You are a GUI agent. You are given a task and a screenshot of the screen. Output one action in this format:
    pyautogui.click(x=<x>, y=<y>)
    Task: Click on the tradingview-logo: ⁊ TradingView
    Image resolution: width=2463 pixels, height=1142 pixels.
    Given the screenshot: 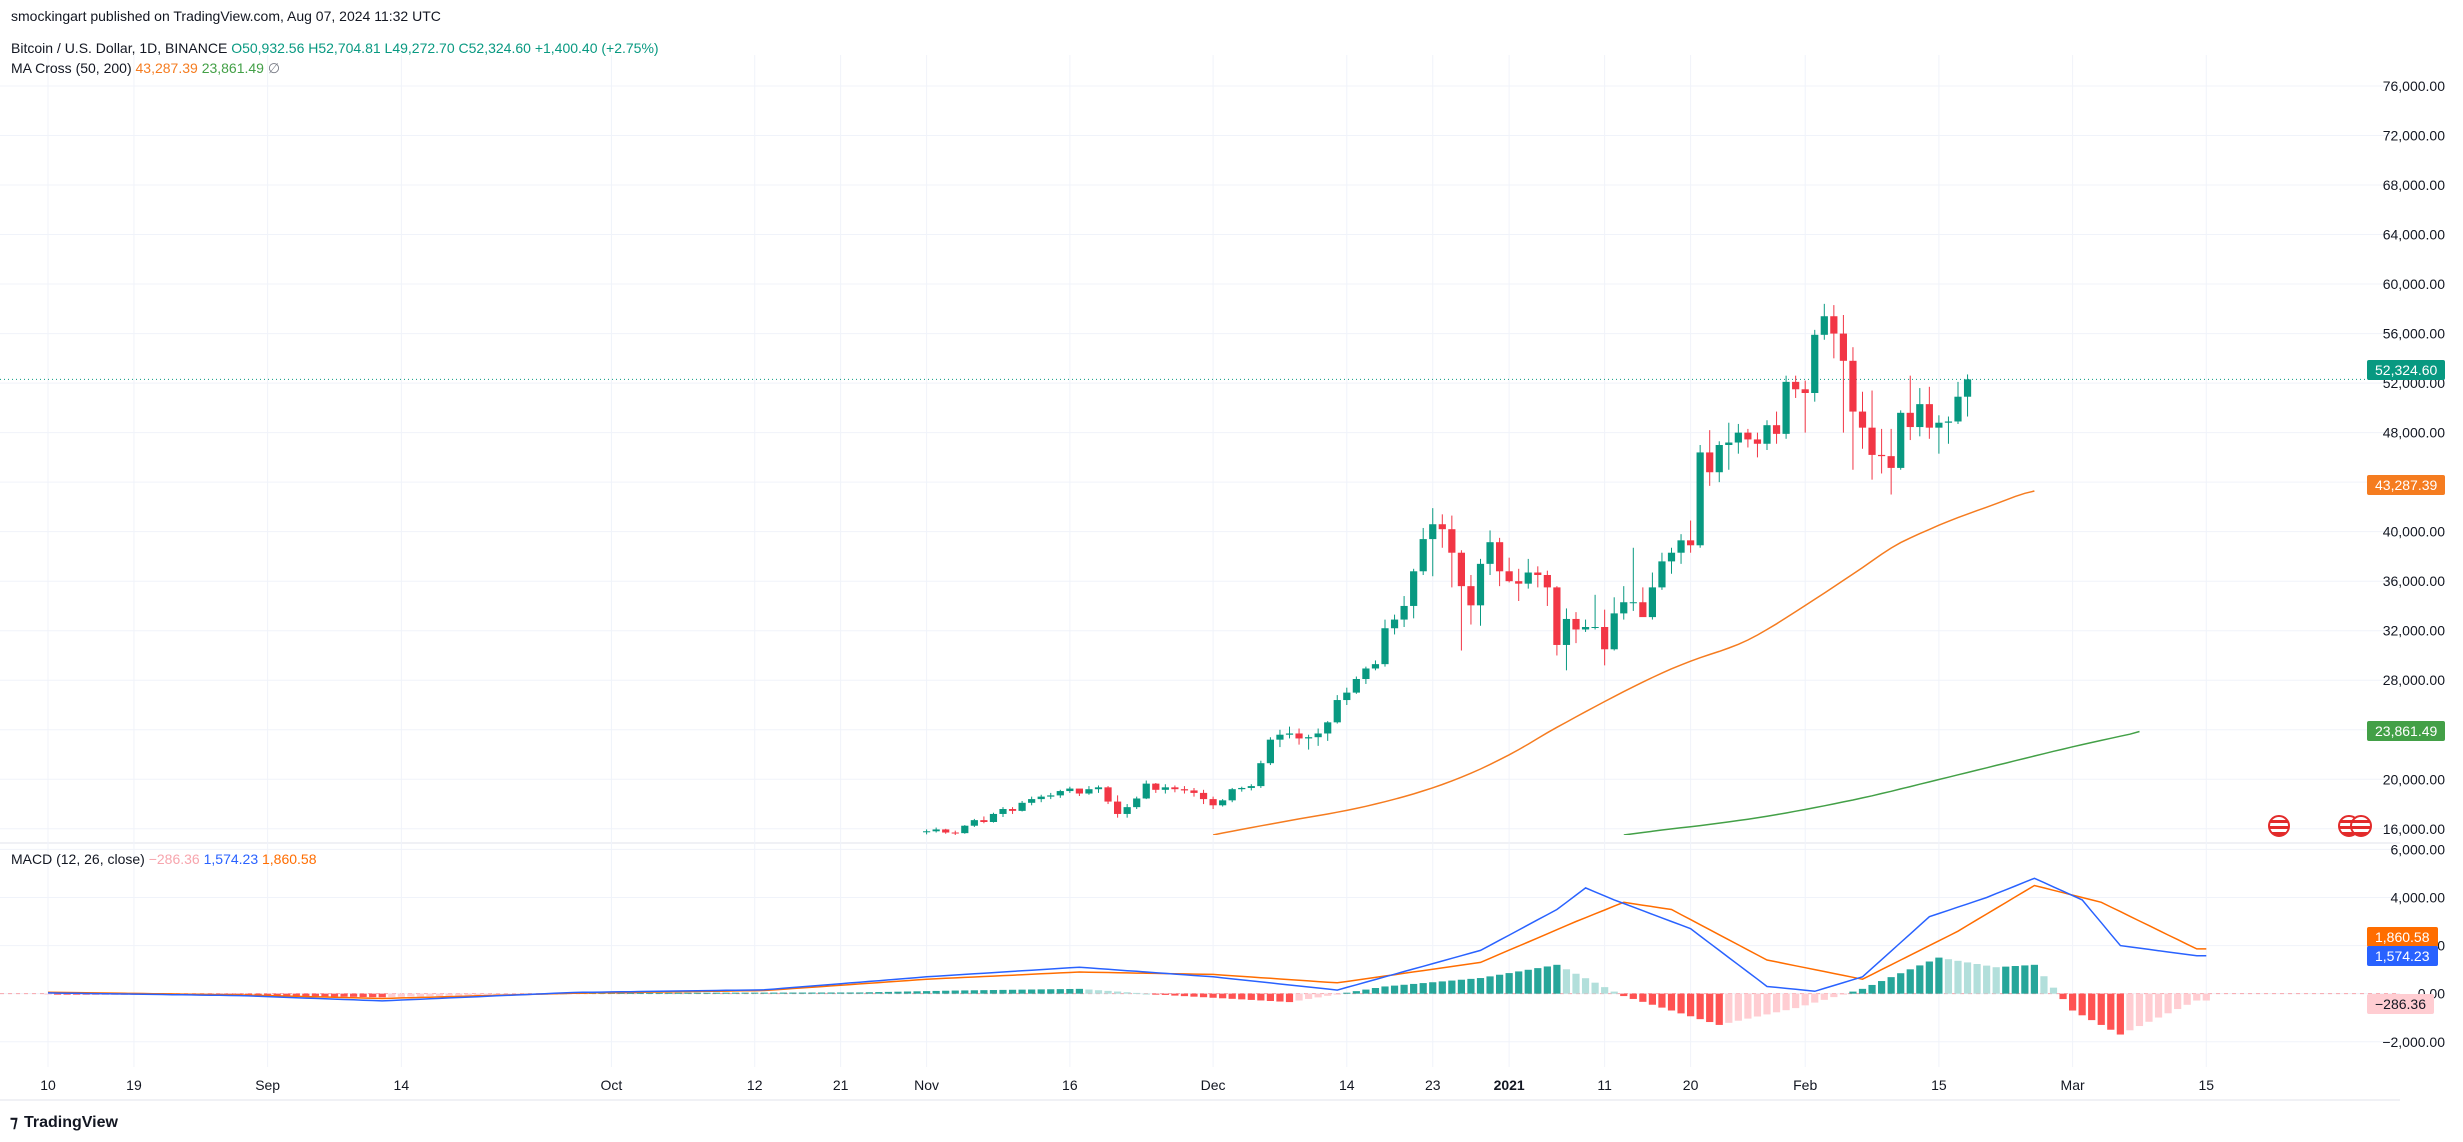 What is the action you would take?
    pyautogui.click(x=64, y=1122)
    